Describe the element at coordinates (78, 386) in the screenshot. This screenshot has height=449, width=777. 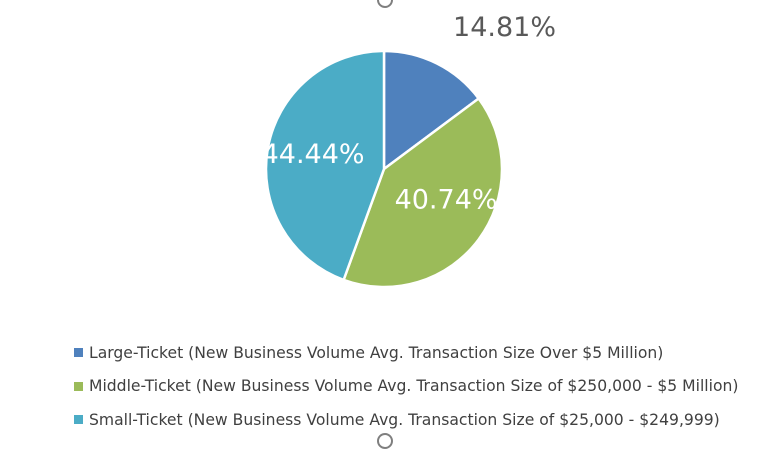
I see `legend-swatch-middle-ticket` at that location.